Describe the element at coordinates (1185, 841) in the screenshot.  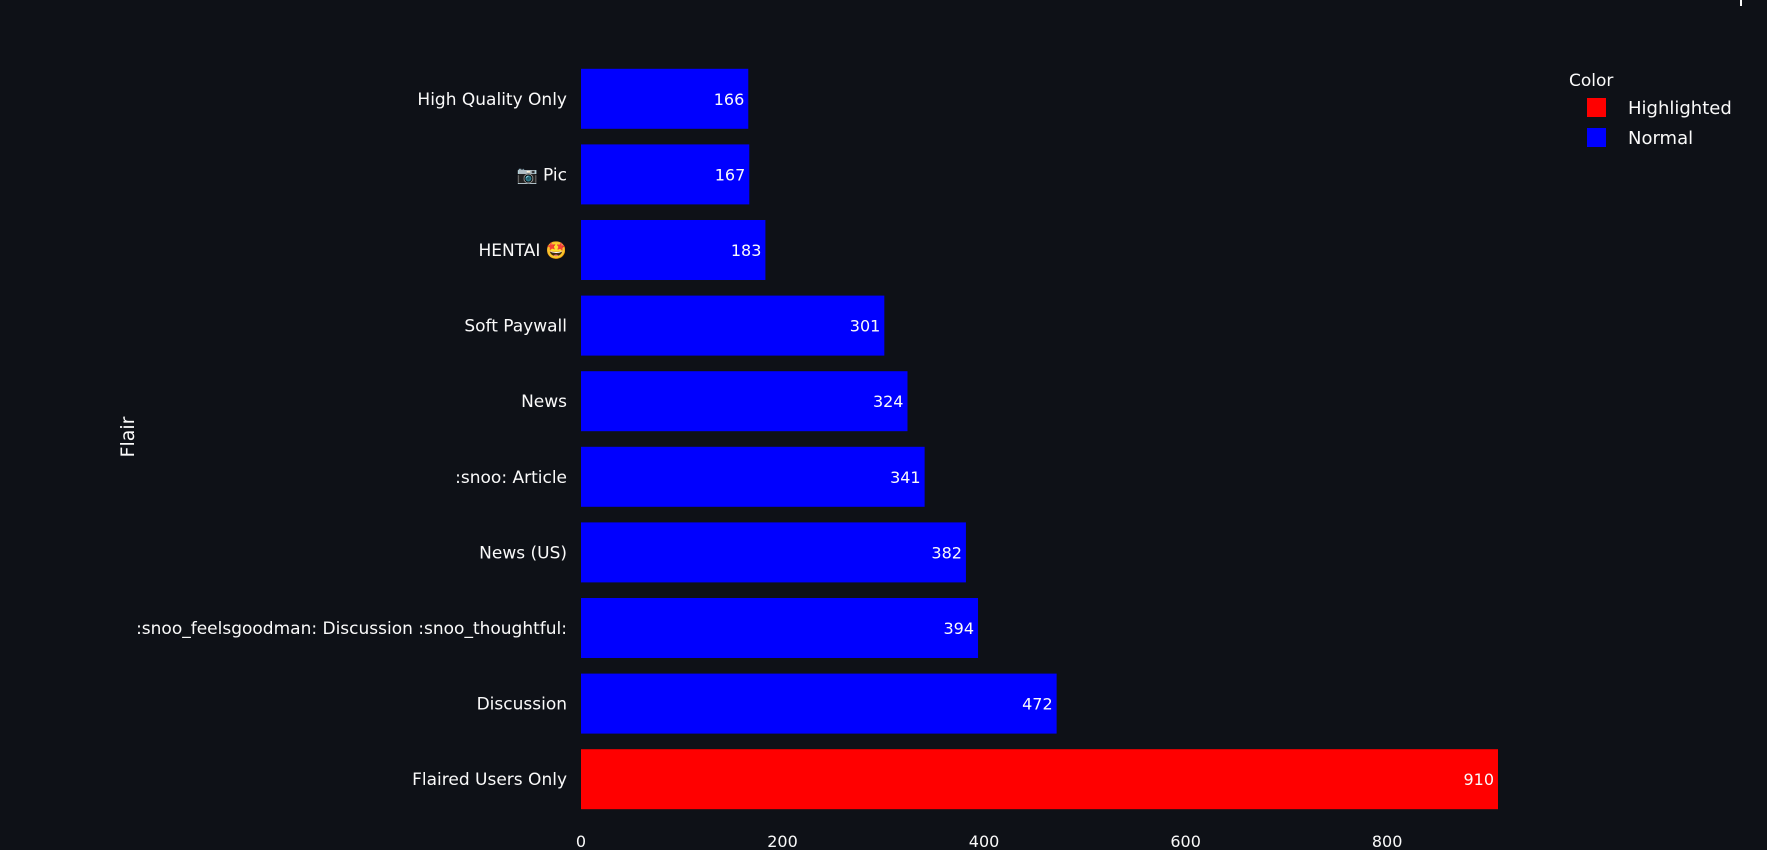
I see `x-tick-label: 600` at that location.